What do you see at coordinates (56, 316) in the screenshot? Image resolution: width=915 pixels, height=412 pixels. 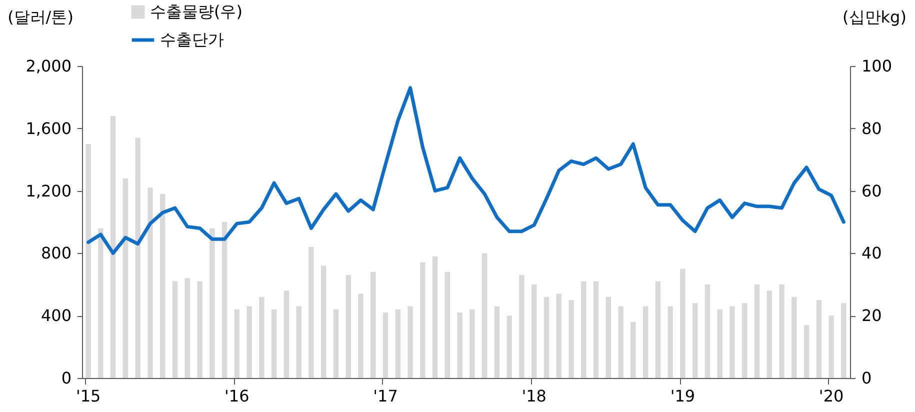 I see `y-tick-label: 400` at bounding box center [56, 316].